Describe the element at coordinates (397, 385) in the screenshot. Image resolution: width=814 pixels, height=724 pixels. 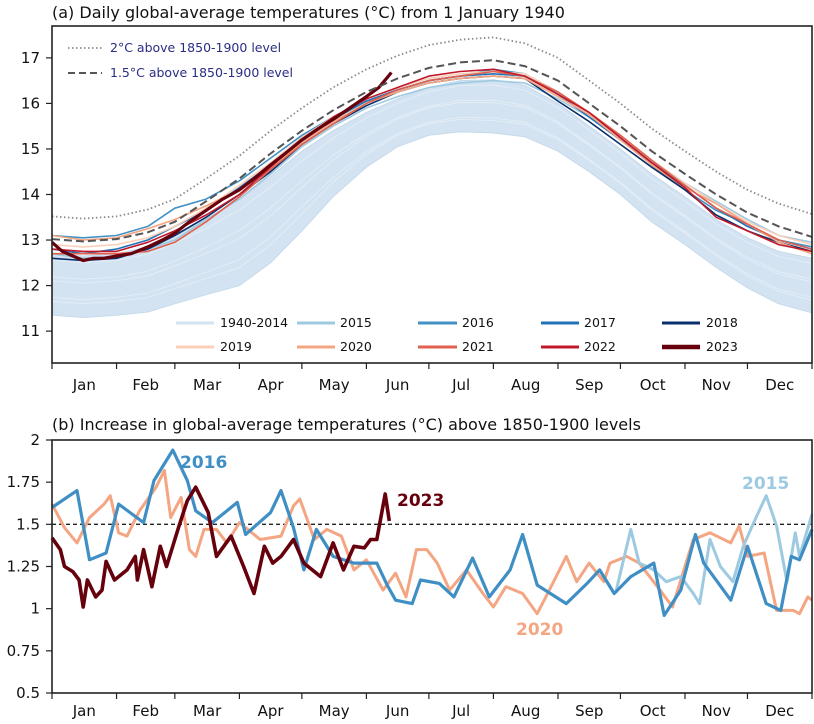
I see `panel-a-month-label: Jun` at that location.